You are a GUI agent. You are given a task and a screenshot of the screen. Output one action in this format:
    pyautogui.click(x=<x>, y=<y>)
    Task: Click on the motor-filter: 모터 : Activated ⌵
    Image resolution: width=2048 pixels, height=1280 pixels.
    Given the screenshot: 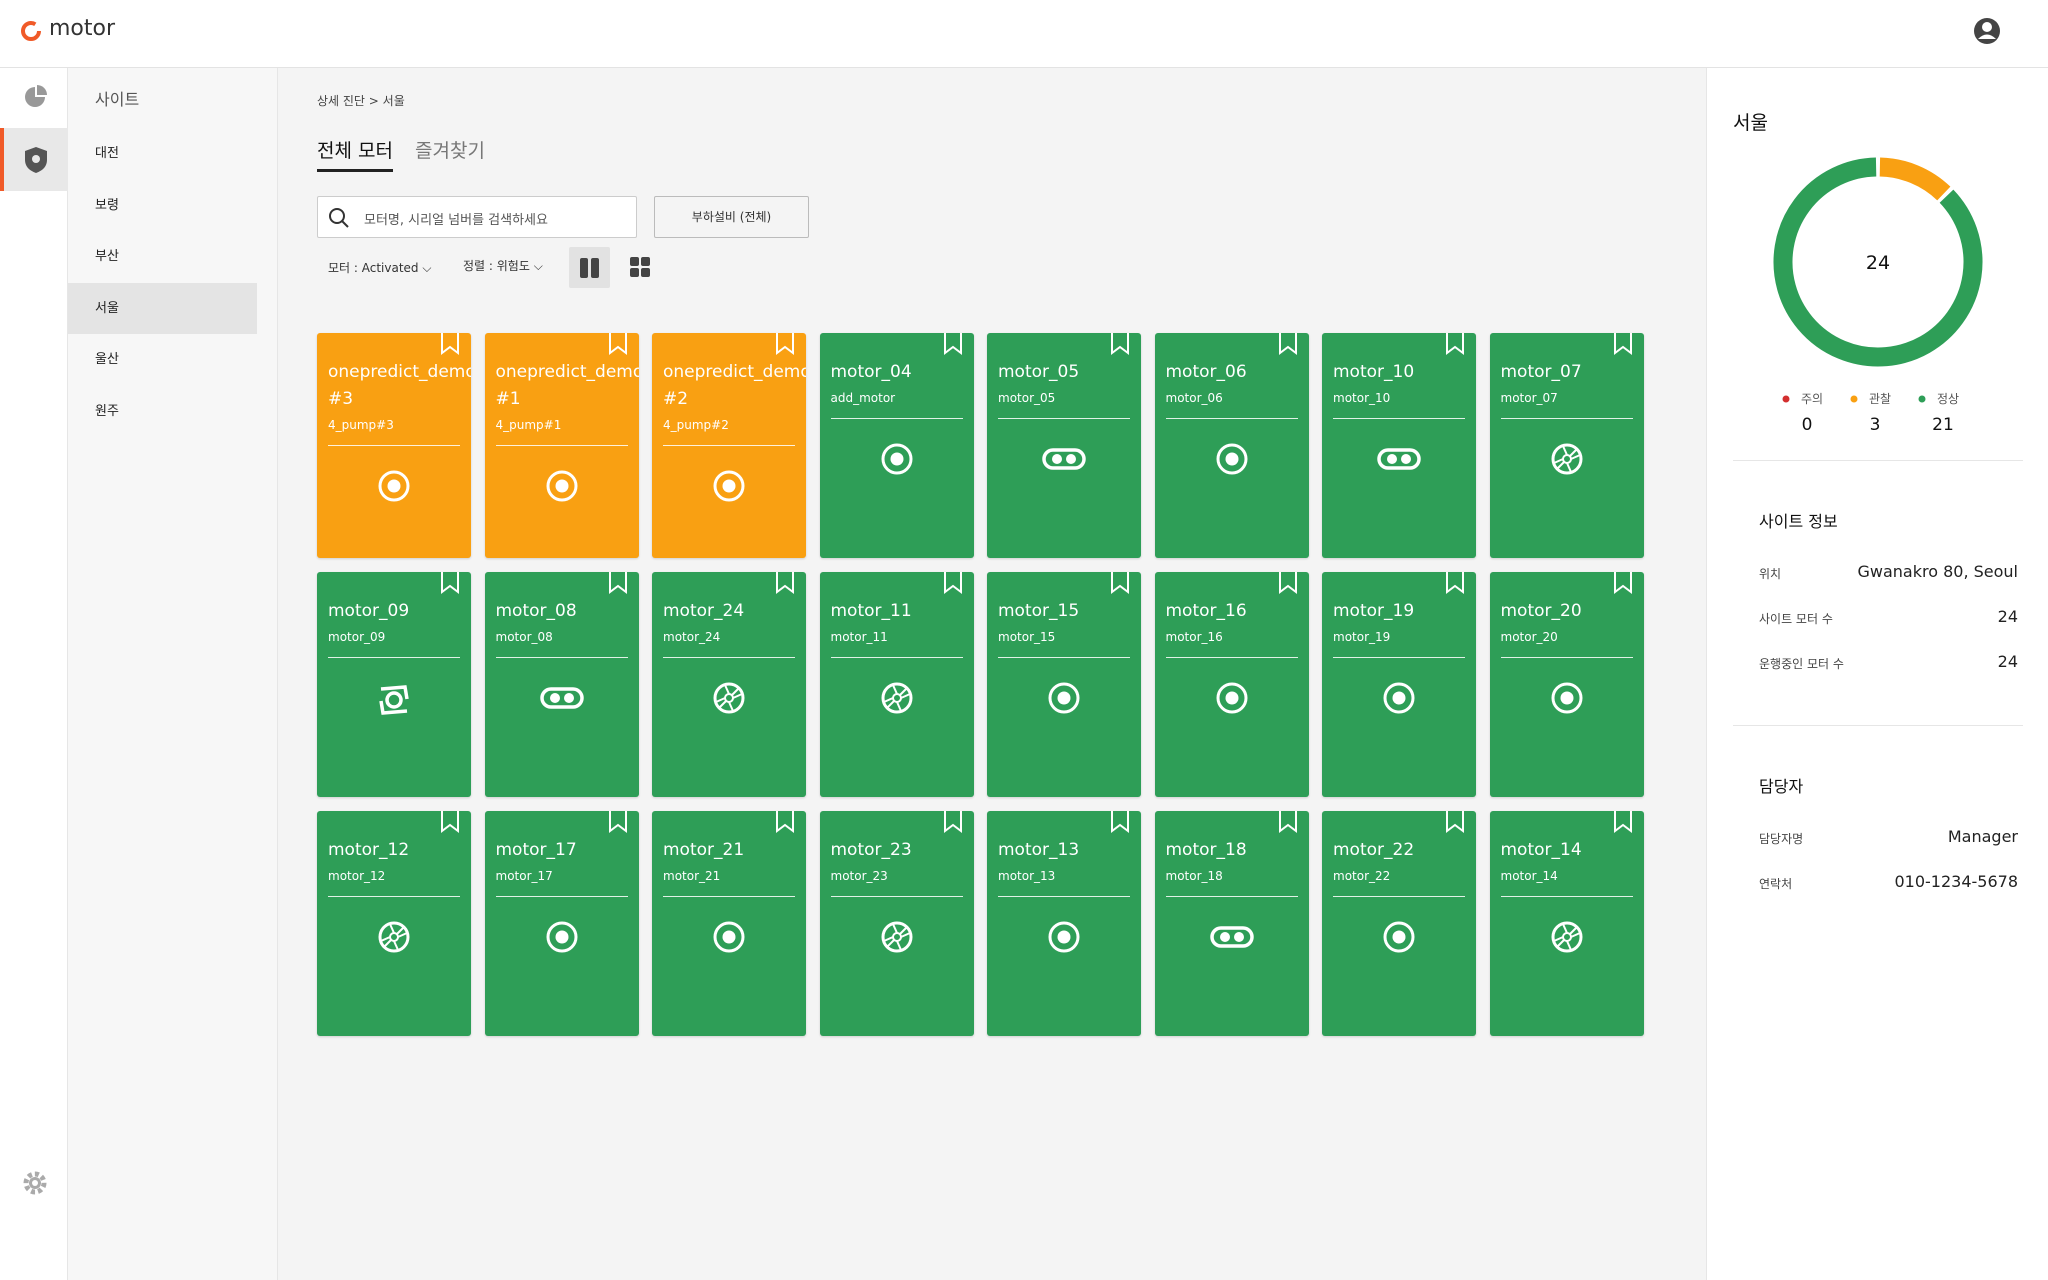 What is the action you would take?
    pyautogui.click(x=380, y=268)
    